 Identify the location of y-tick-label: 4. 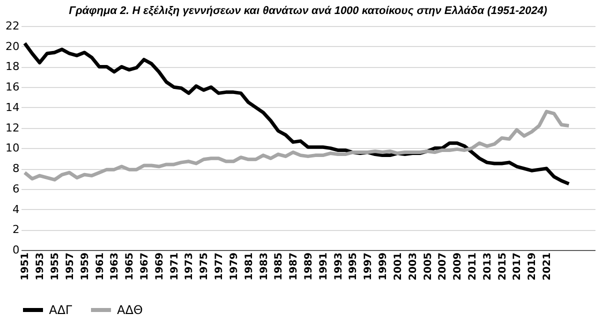
(16, 209).